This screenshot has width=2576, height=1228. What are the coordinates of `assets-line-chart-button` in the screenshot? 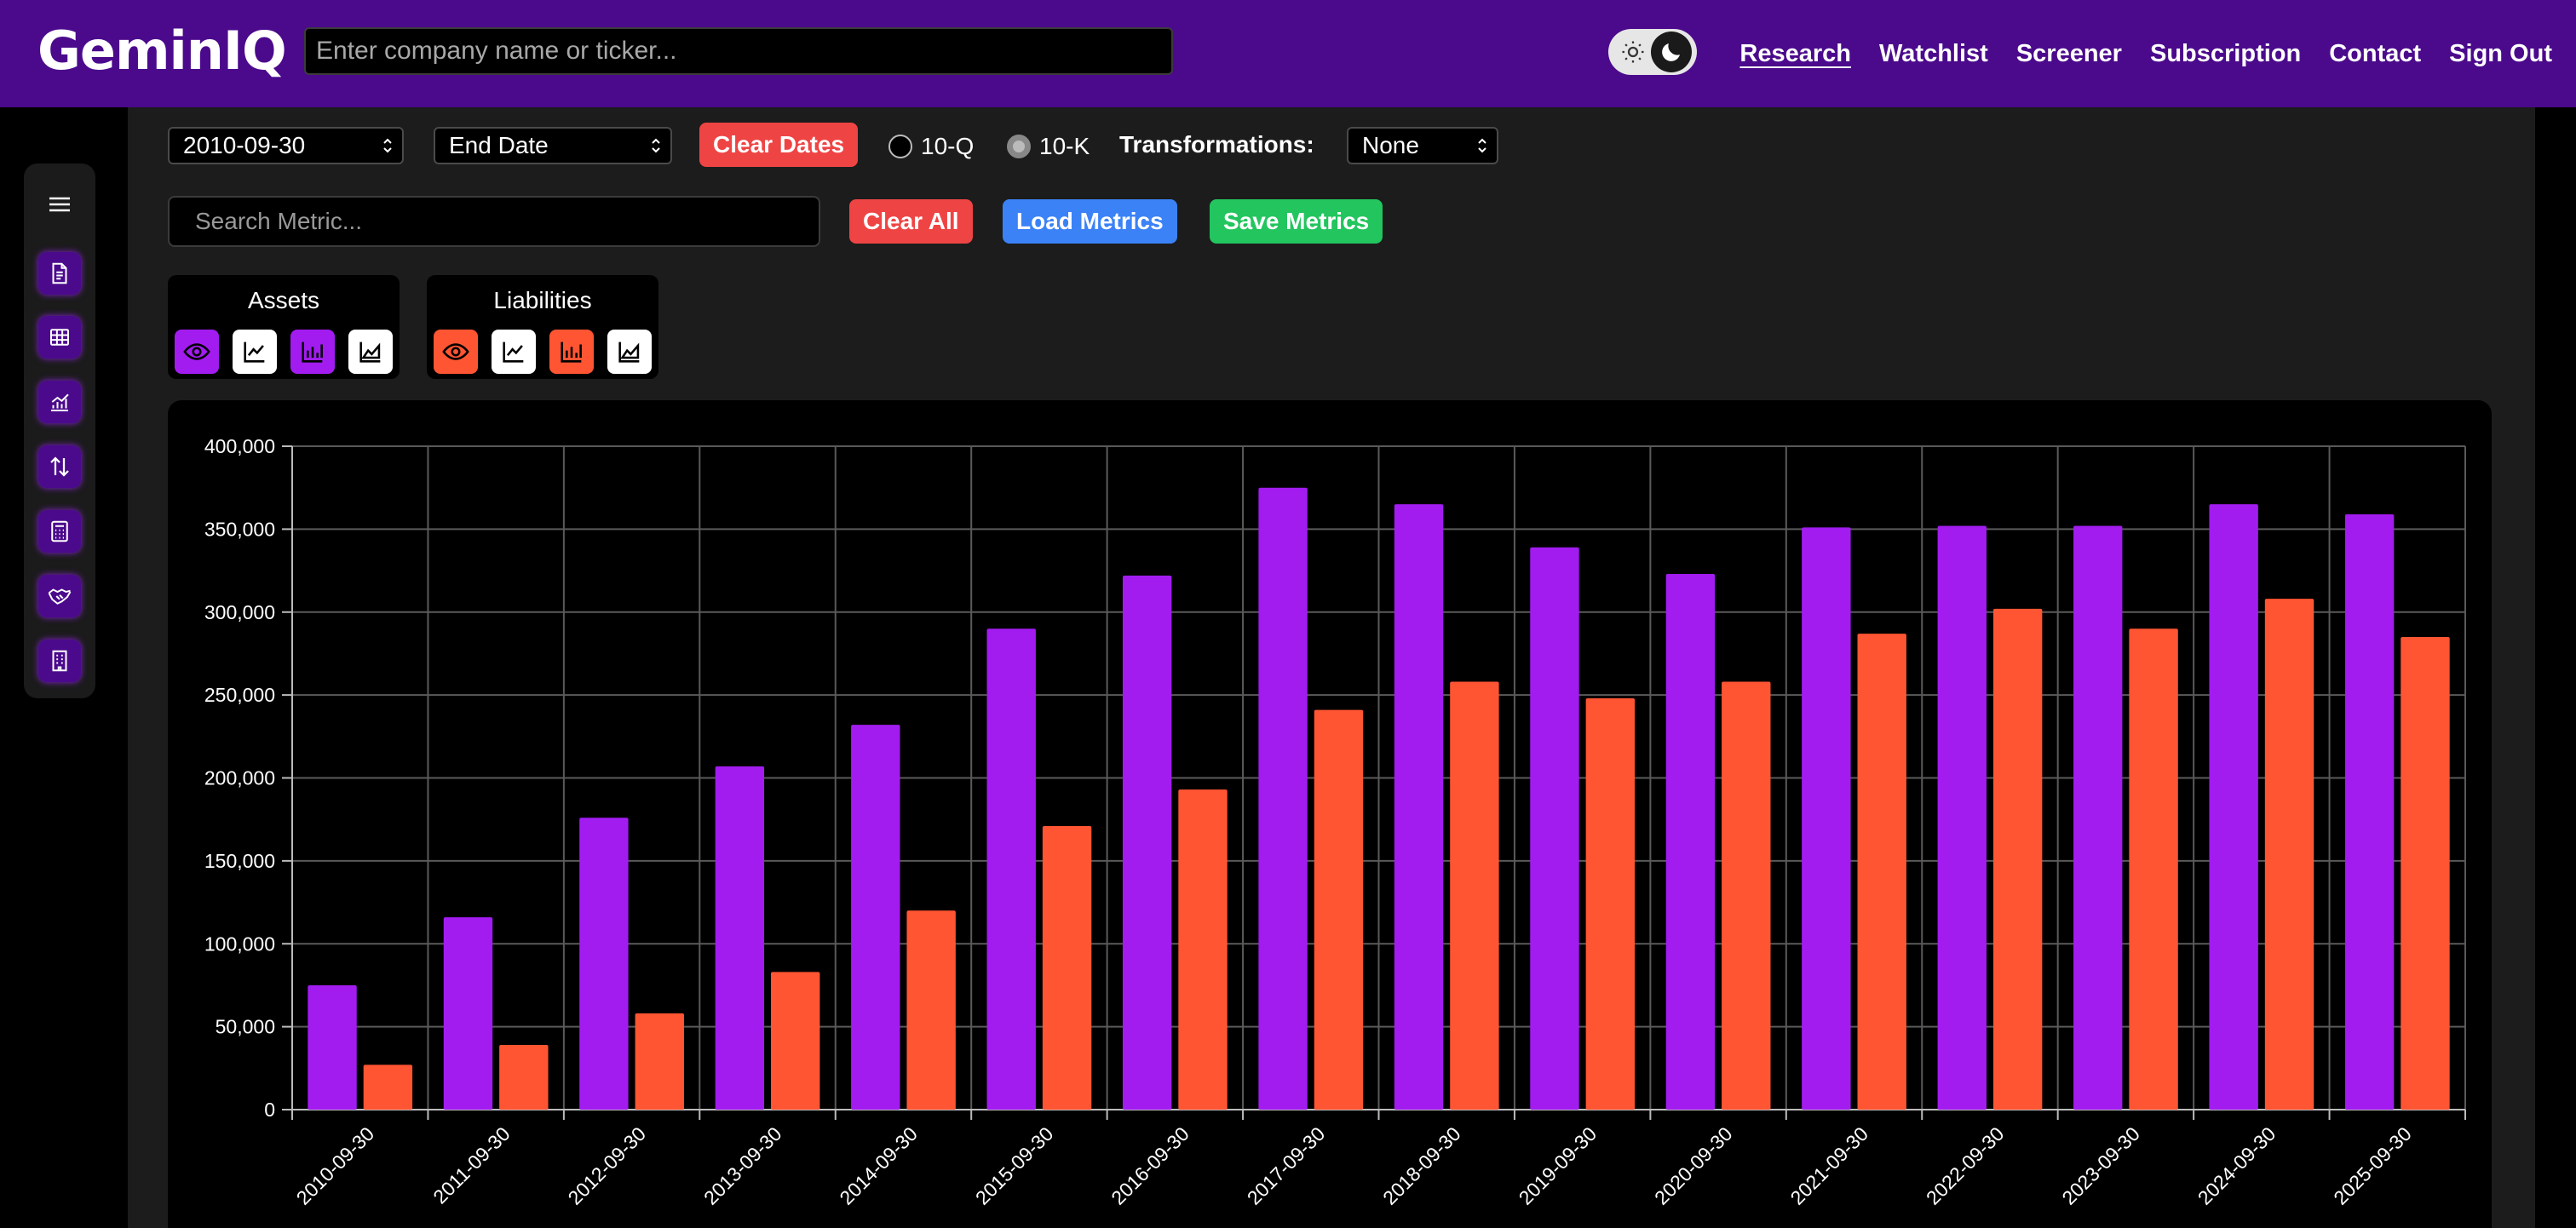 It's located at (255, 352).